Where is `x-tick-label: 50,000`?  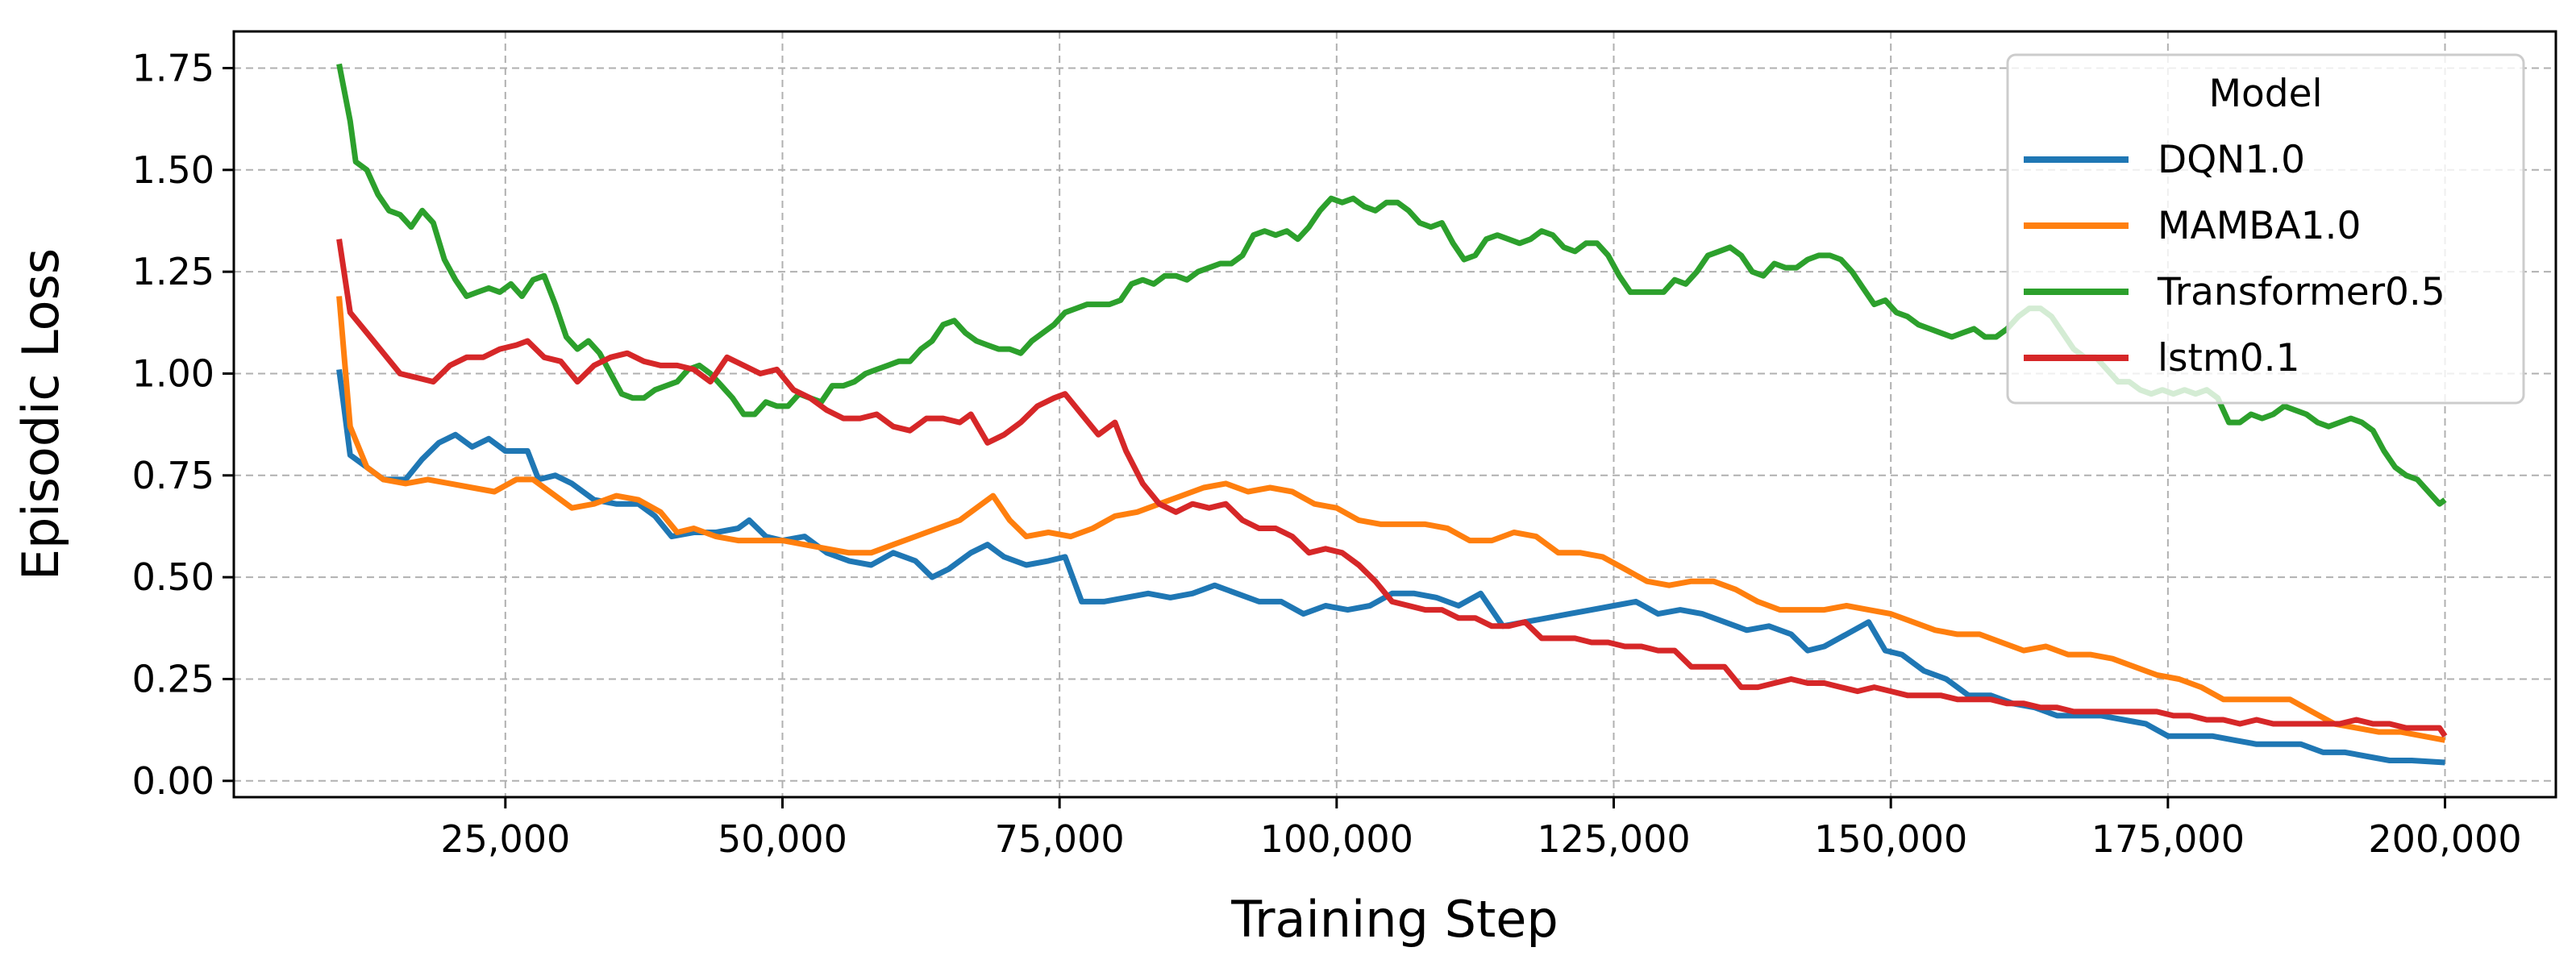
x-tick-label: 50,000 is located at coordinates (783, 839).